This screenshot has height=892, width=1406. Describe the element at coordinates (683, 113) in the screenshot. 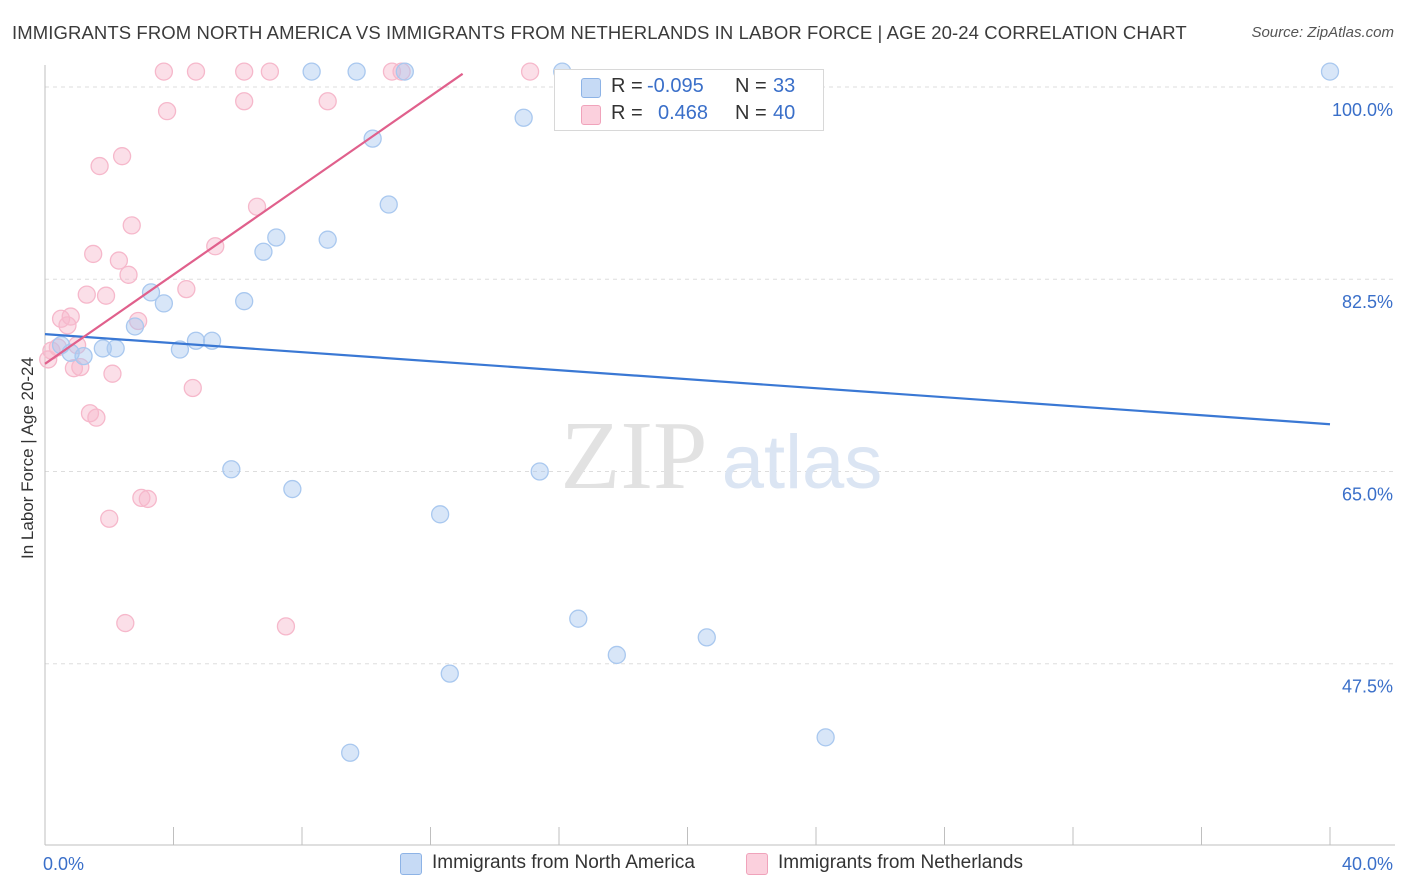

I see `legend-r-value: 0.468` at that location.